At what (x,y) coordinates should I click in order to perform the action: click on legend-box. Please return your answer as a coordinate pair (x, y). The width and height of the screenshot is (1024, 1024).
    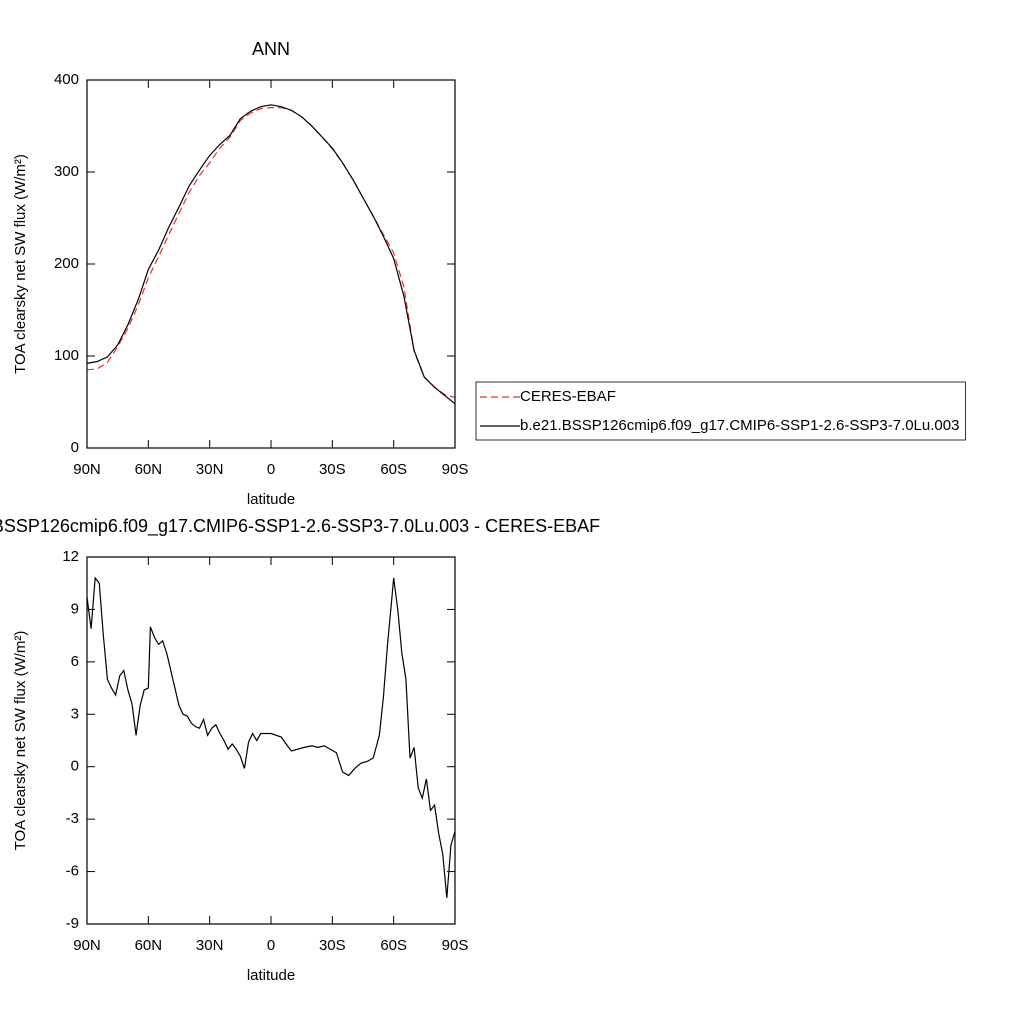
    Looking at the image, I should click on (720, 411).